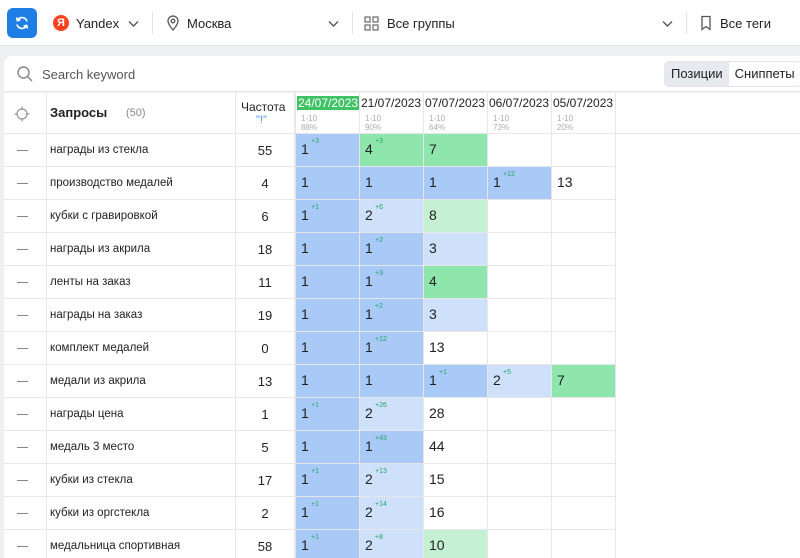 The height and width of the screenshot is (558, 800). Describe the element at coordinates (310, 447) in the screenshot. I see `table-row: медаль 3 место 5 1 1 +43 44` at that location.